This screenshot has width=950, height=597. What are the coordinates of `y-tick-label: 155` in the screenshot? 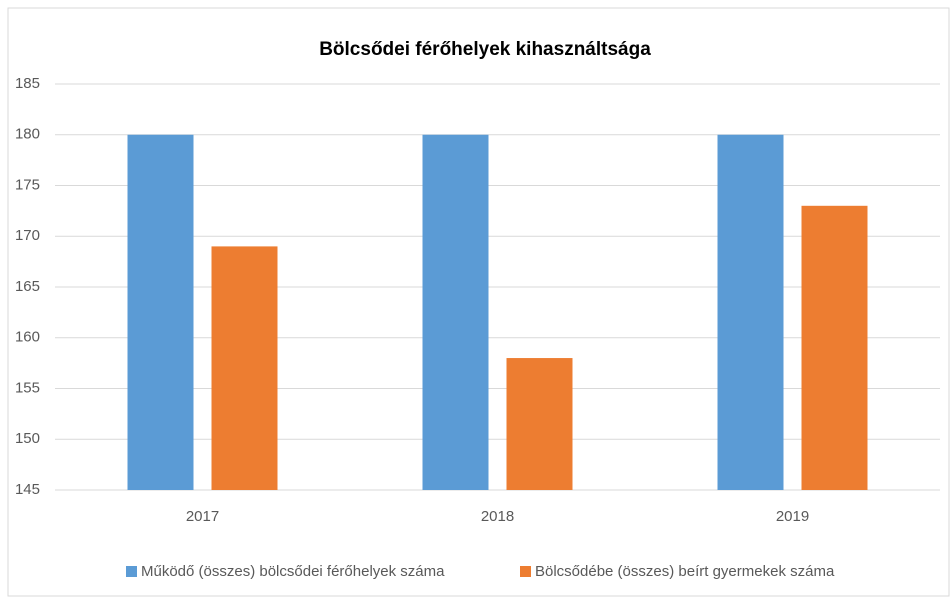 It's located at (27, 387).